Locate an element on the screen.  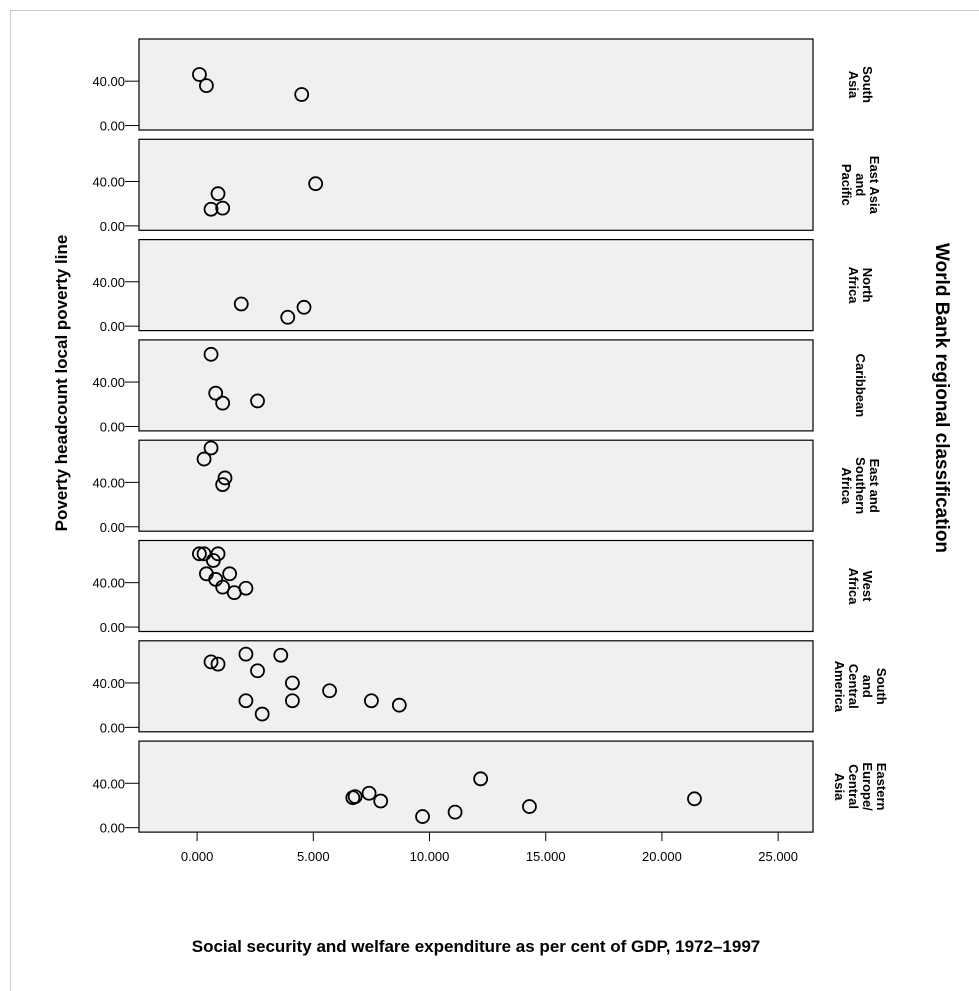
panel-0: 0.00 40.00 SouthAsia is located at coordinates (483, 86).